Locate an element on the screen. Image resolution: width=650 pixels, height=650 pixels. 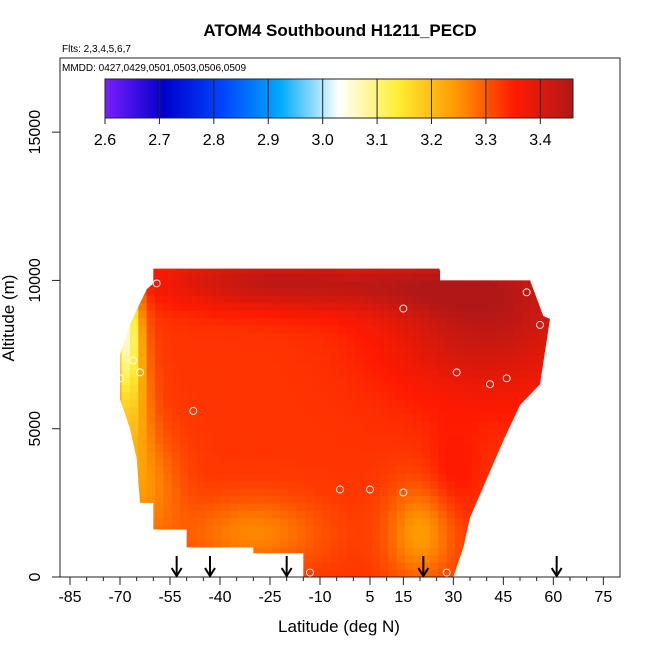
flight-arrow is located at coordinates (423, 567).